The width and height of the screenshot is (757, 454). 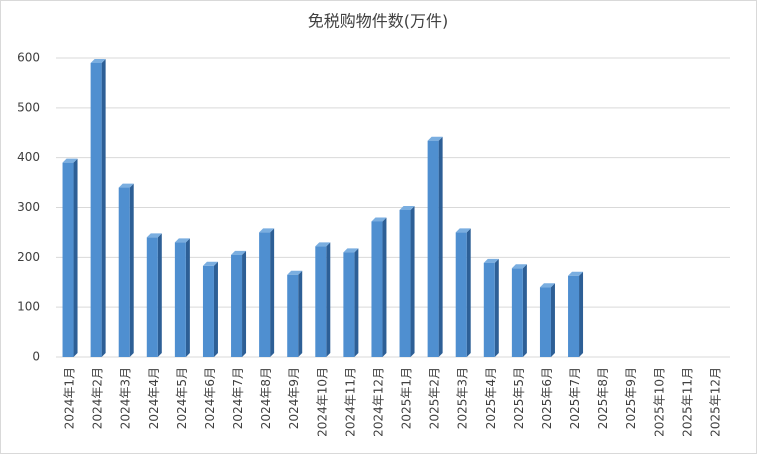 What do you see at coordinates (378, 21) in the screenshot?
I see `chart-title: 免税购物件数(万件)` at bounding box center [378, 21].